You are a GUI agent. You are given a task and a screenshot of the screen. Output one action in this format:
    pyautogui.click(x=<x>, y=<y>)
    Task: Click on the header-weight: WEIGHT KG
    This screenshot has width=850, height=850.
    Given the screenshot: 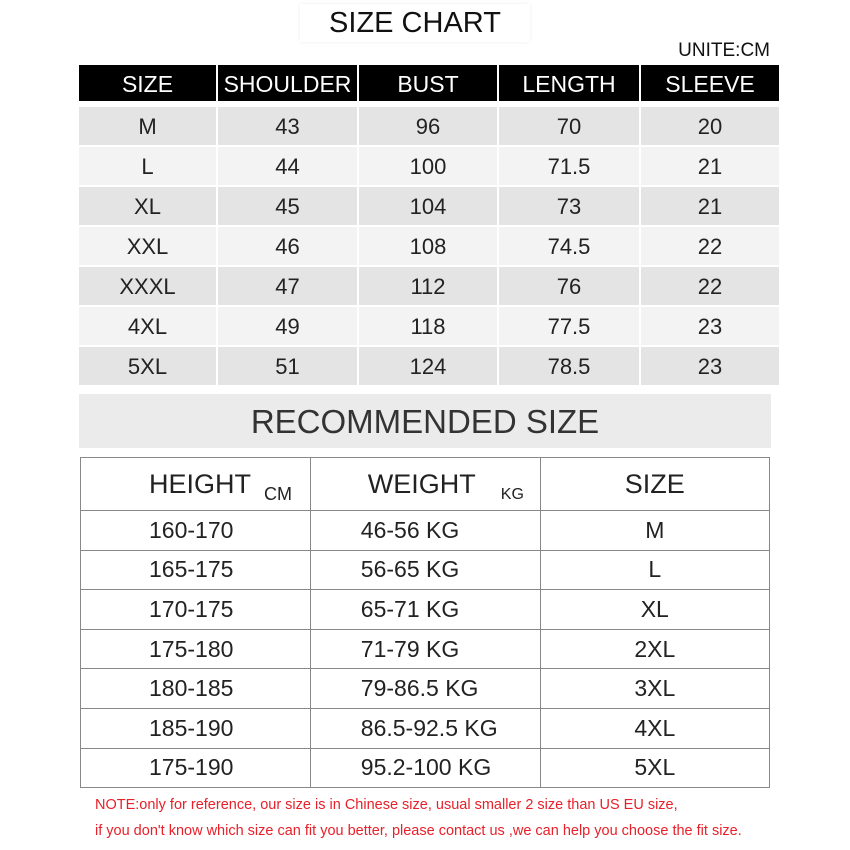 What is the action you would take?
    pyautogui.click(x=425, y=484)
    